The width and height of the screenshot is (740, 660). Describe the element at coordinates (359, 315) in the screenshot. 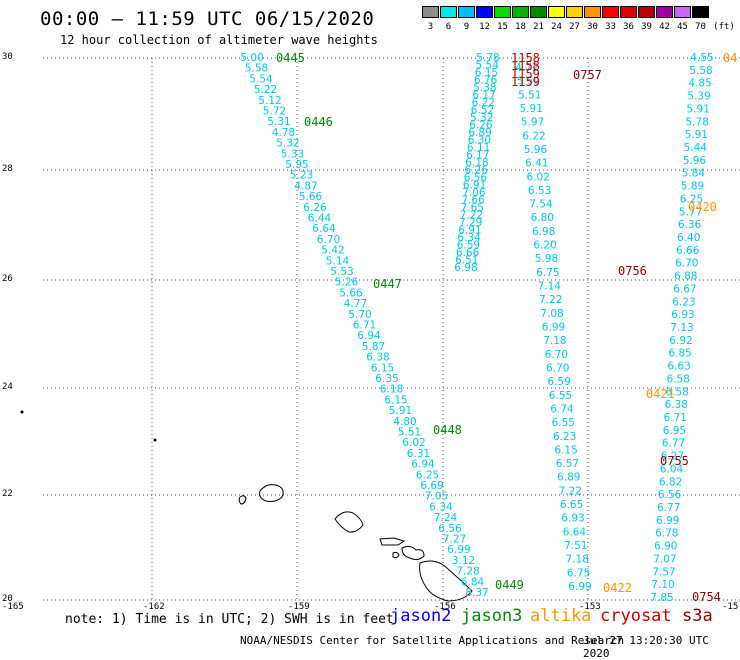

I see `swh-value: 5.70` at that location.